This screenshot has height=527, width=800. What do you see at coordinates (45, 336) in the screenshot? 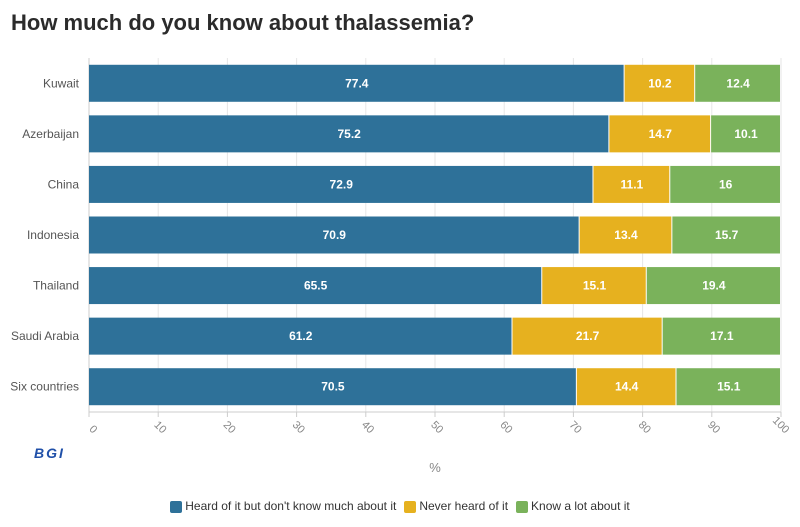
I see `category-label: Saudi Arabia` at bounding box center [45, 336].